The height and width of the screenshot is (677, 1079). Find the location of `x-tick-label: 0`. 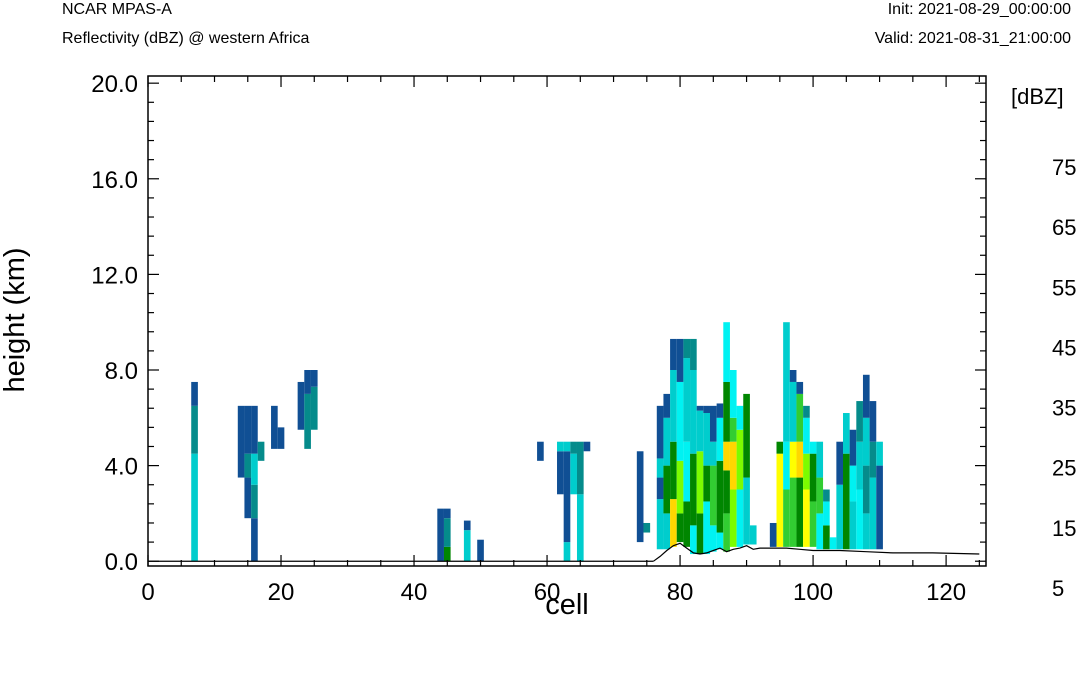

x-tick-label: 0 is located at coordinates (147, 592).